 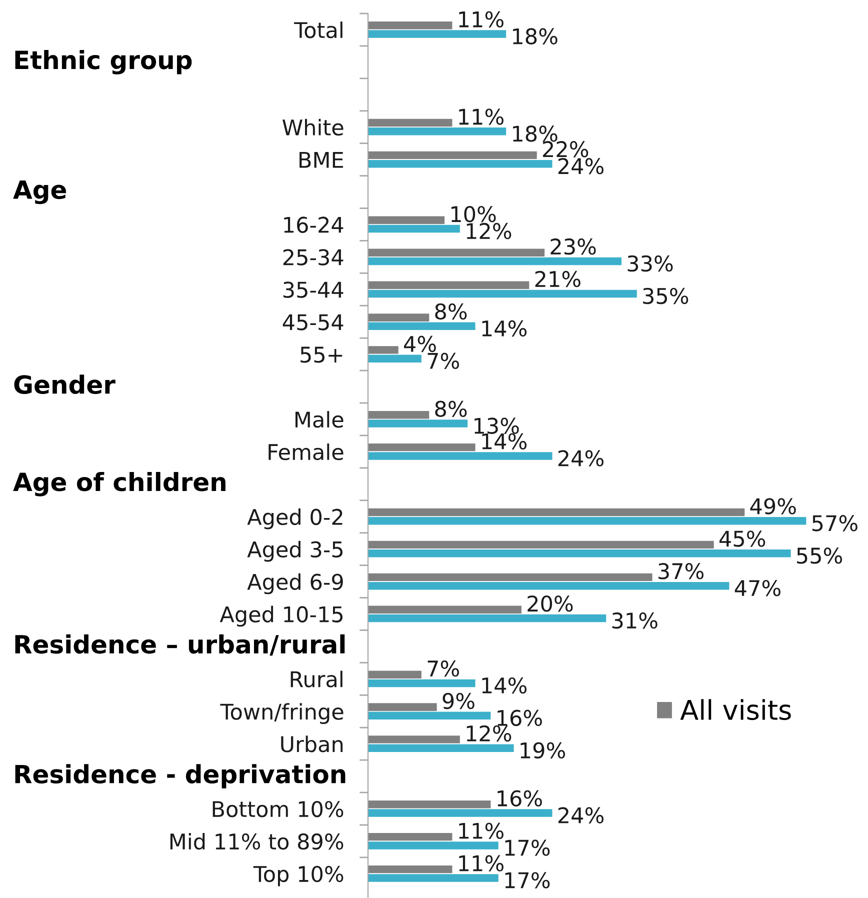 What do you see at coordinates (835, 523) in the screenshot?
I see `data-label: 57%` at bounding box center [835, 523].